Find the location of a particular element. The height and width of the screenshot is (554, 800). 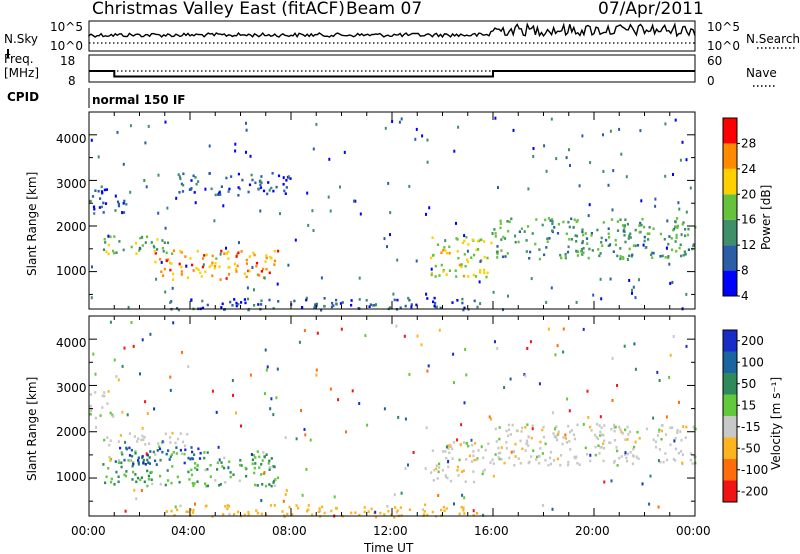

nave-tick-top: 60 is located at coordinates (714, 61).